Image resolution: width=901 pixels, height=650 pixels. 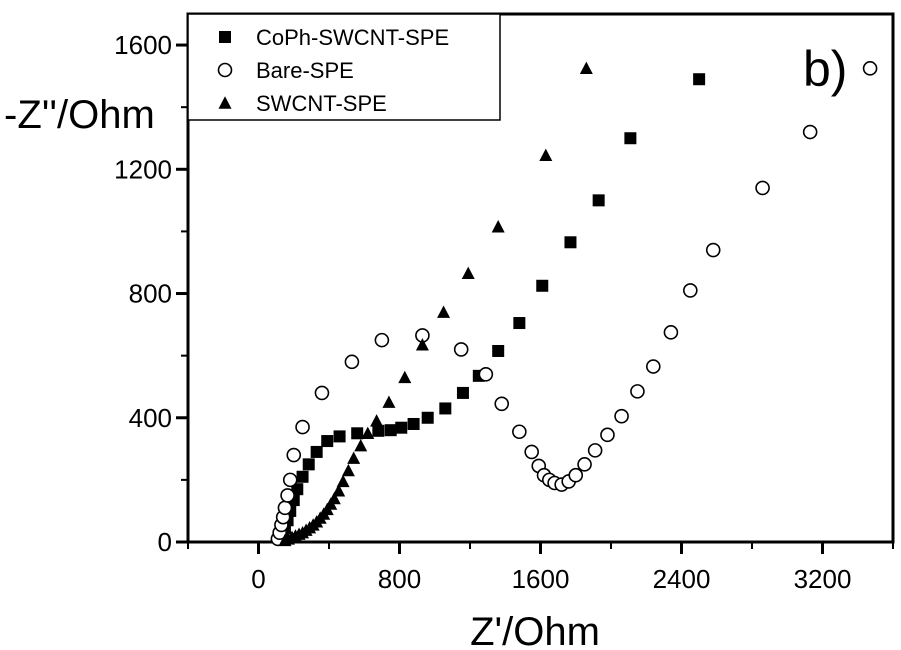 I want to click on x-tick-label: 2400, so click(x=682, y=579).